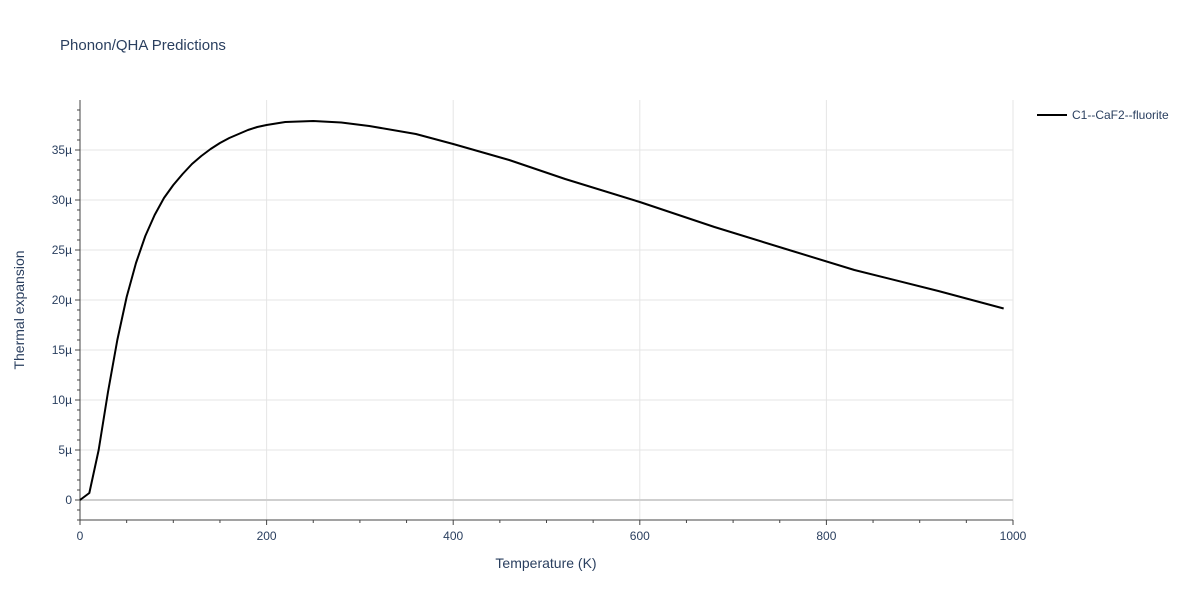 The image size is (1200, 600). I want to click on y-axis-ticks: 0 5µ 10µ 15µ 20µ 25µ 30µ 35µ, so click(66, 315).